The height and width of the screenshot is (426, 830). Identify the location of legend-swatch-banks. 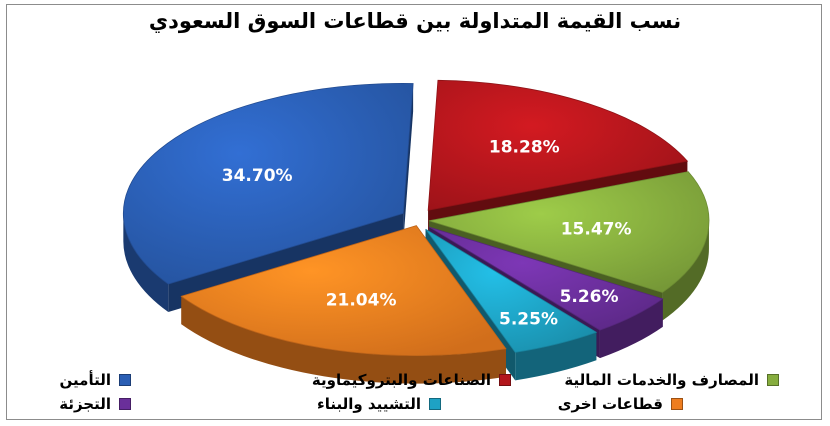
(773, 380).